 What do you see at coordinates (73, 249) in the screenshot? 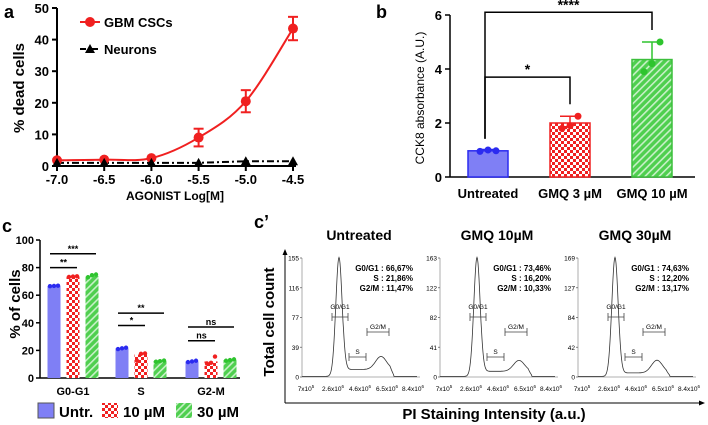
I see `significance-label: ***` at bounding box center [73, 249].